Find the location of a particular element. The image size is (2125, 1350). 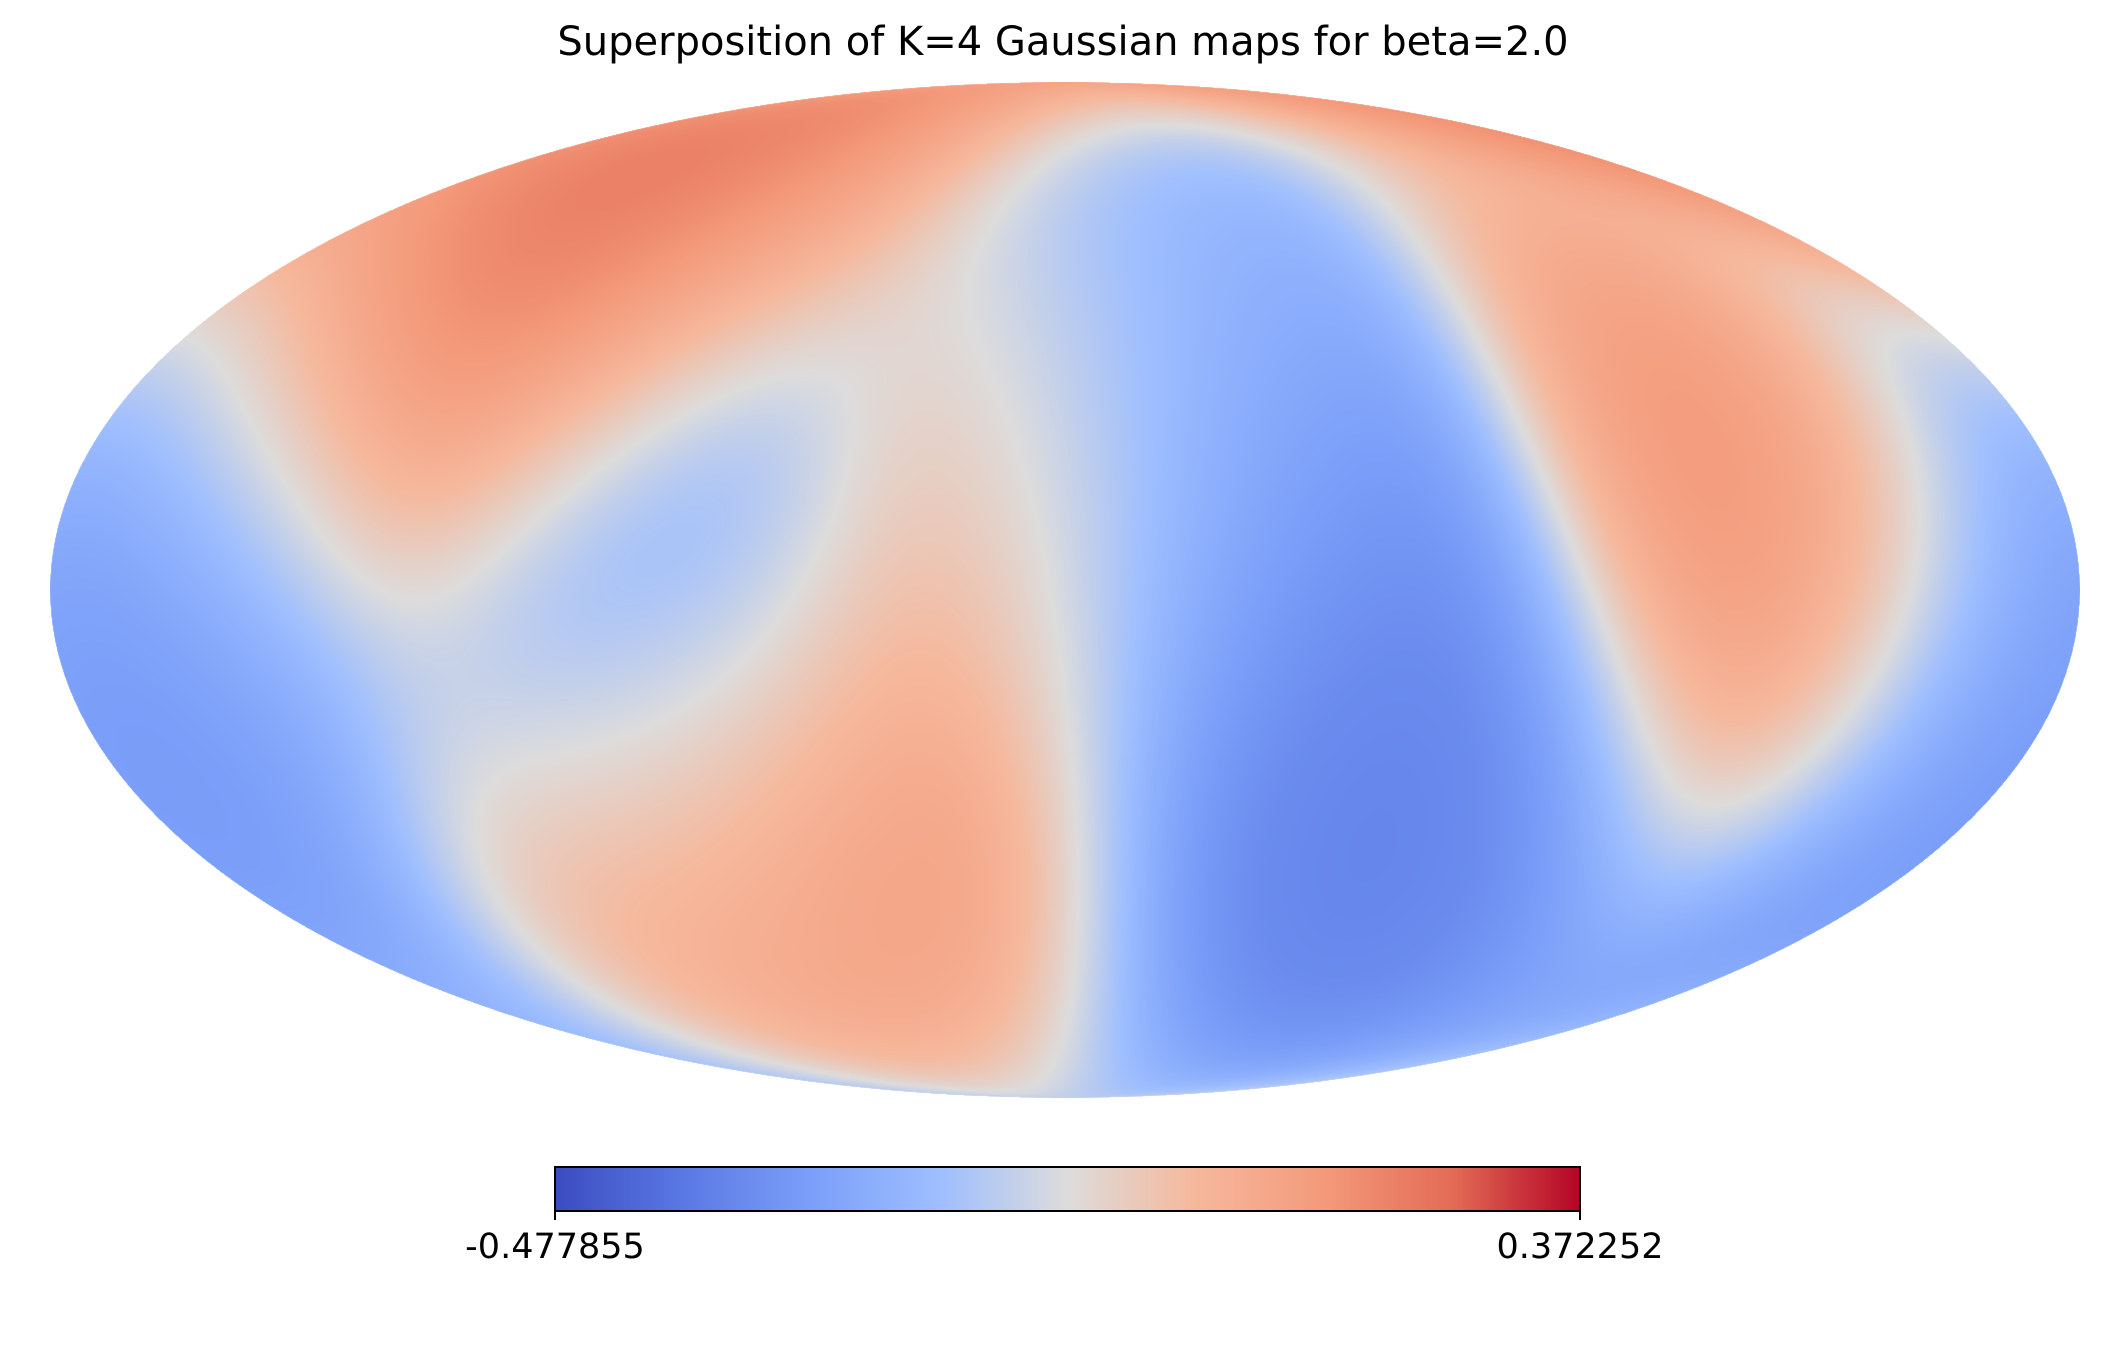

colorbar-min-label: -0.477855 is located at coordinates (555, 1247).